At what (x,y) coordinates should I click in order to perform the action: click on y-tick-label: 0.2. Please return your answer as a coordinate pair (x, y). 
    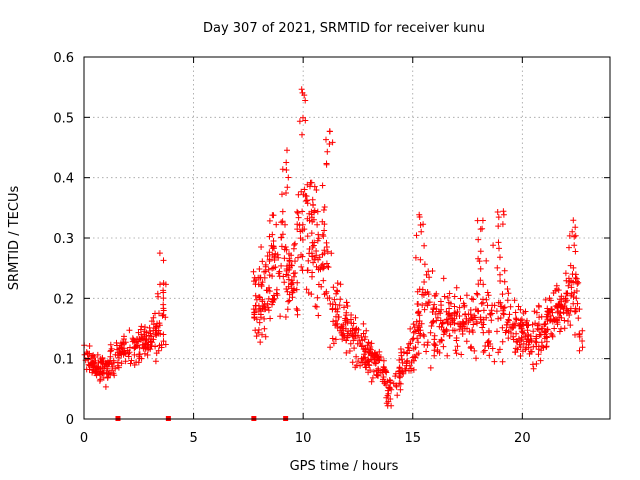
    Looking at the image, I should click on (63, 299).